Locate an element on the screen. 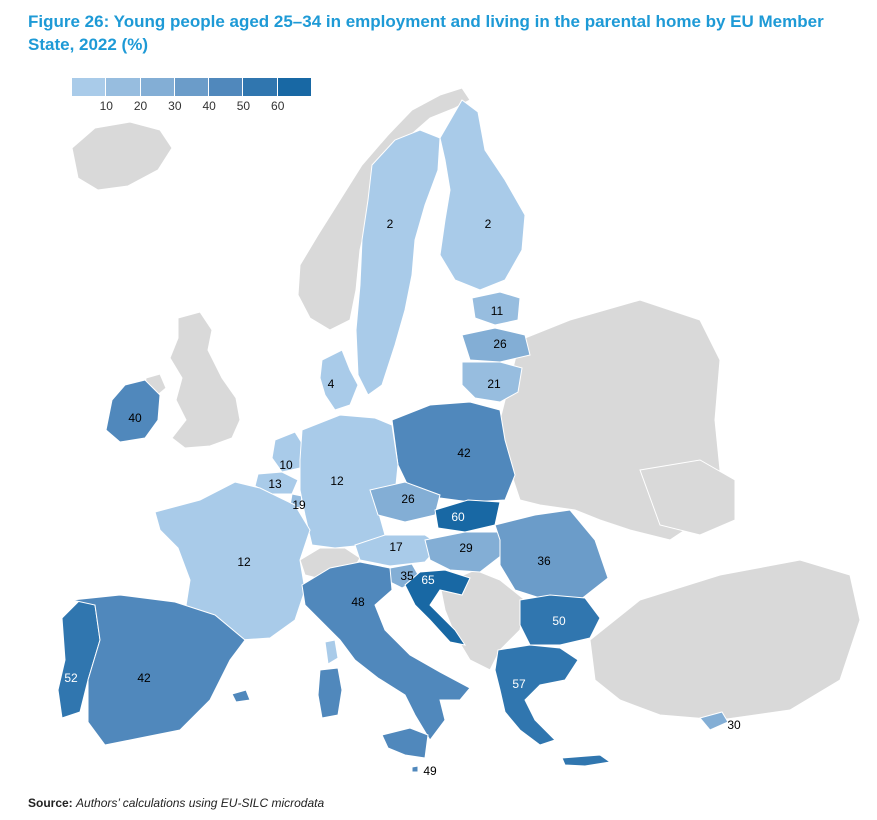  sardinia-shape is located at coordinates (330, 693).